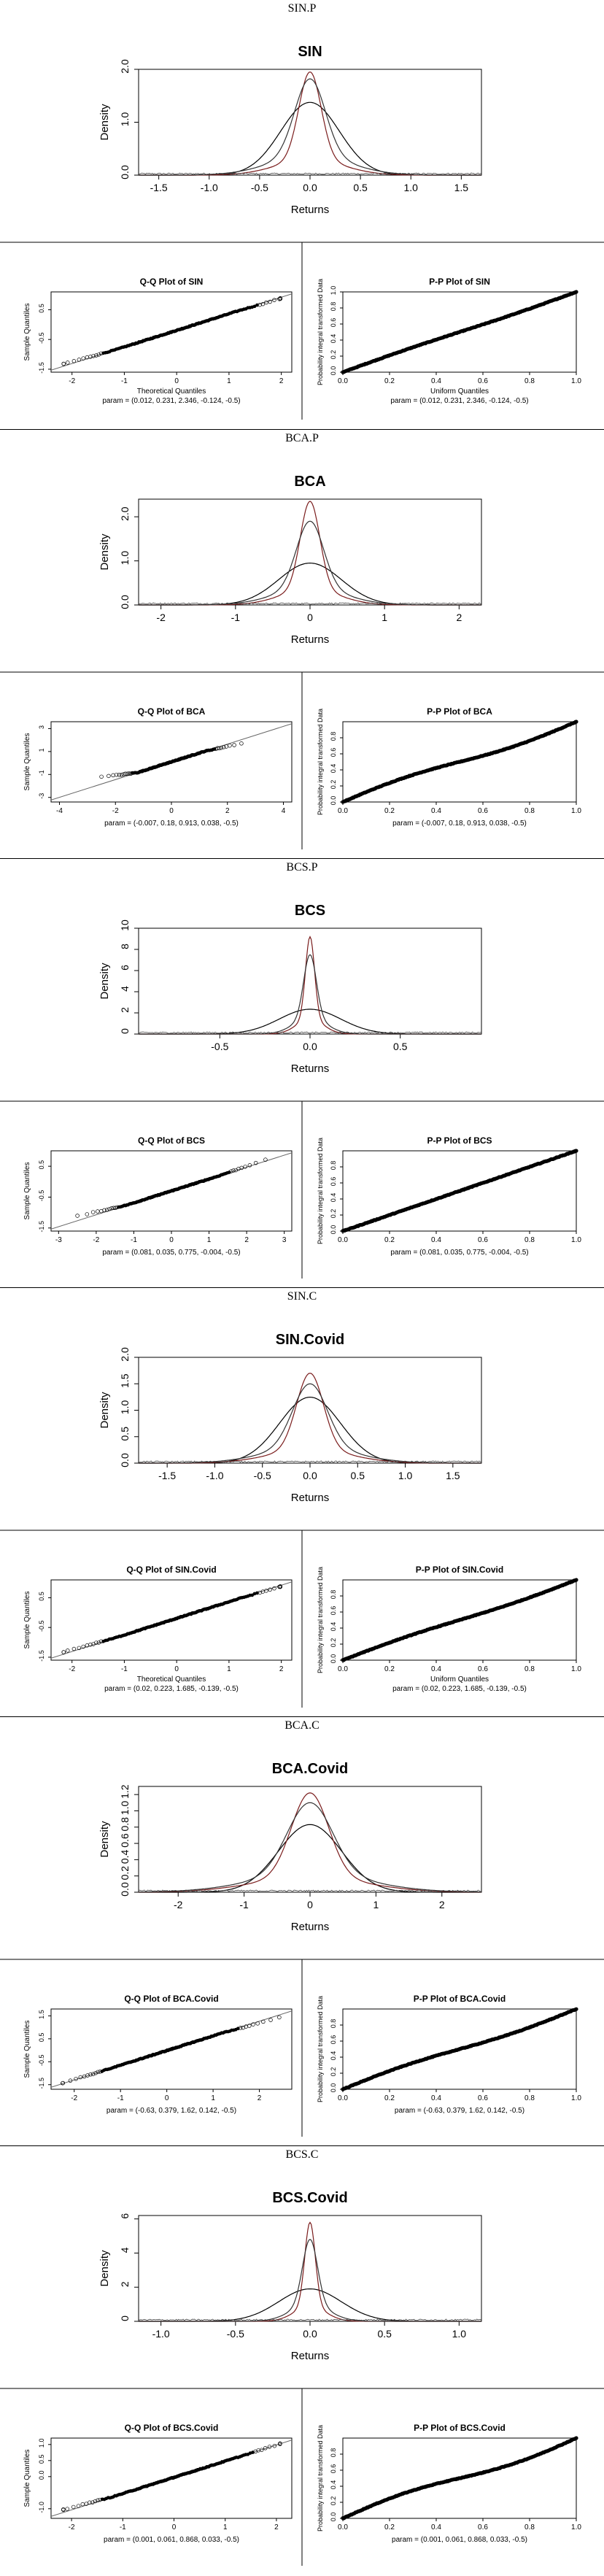  What do you see at coordinates (171, 332) in the screenshot?
I see `qq-plot-frame` at bounding box center [171, 332].